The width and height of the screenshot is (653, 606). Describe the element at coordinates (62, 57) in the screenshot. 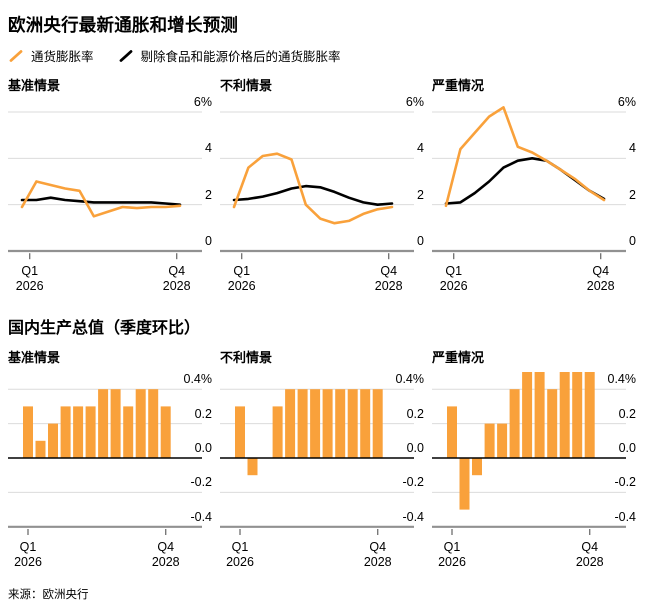

I see `legend-label-inflation: 通货膨胀率` at that location.